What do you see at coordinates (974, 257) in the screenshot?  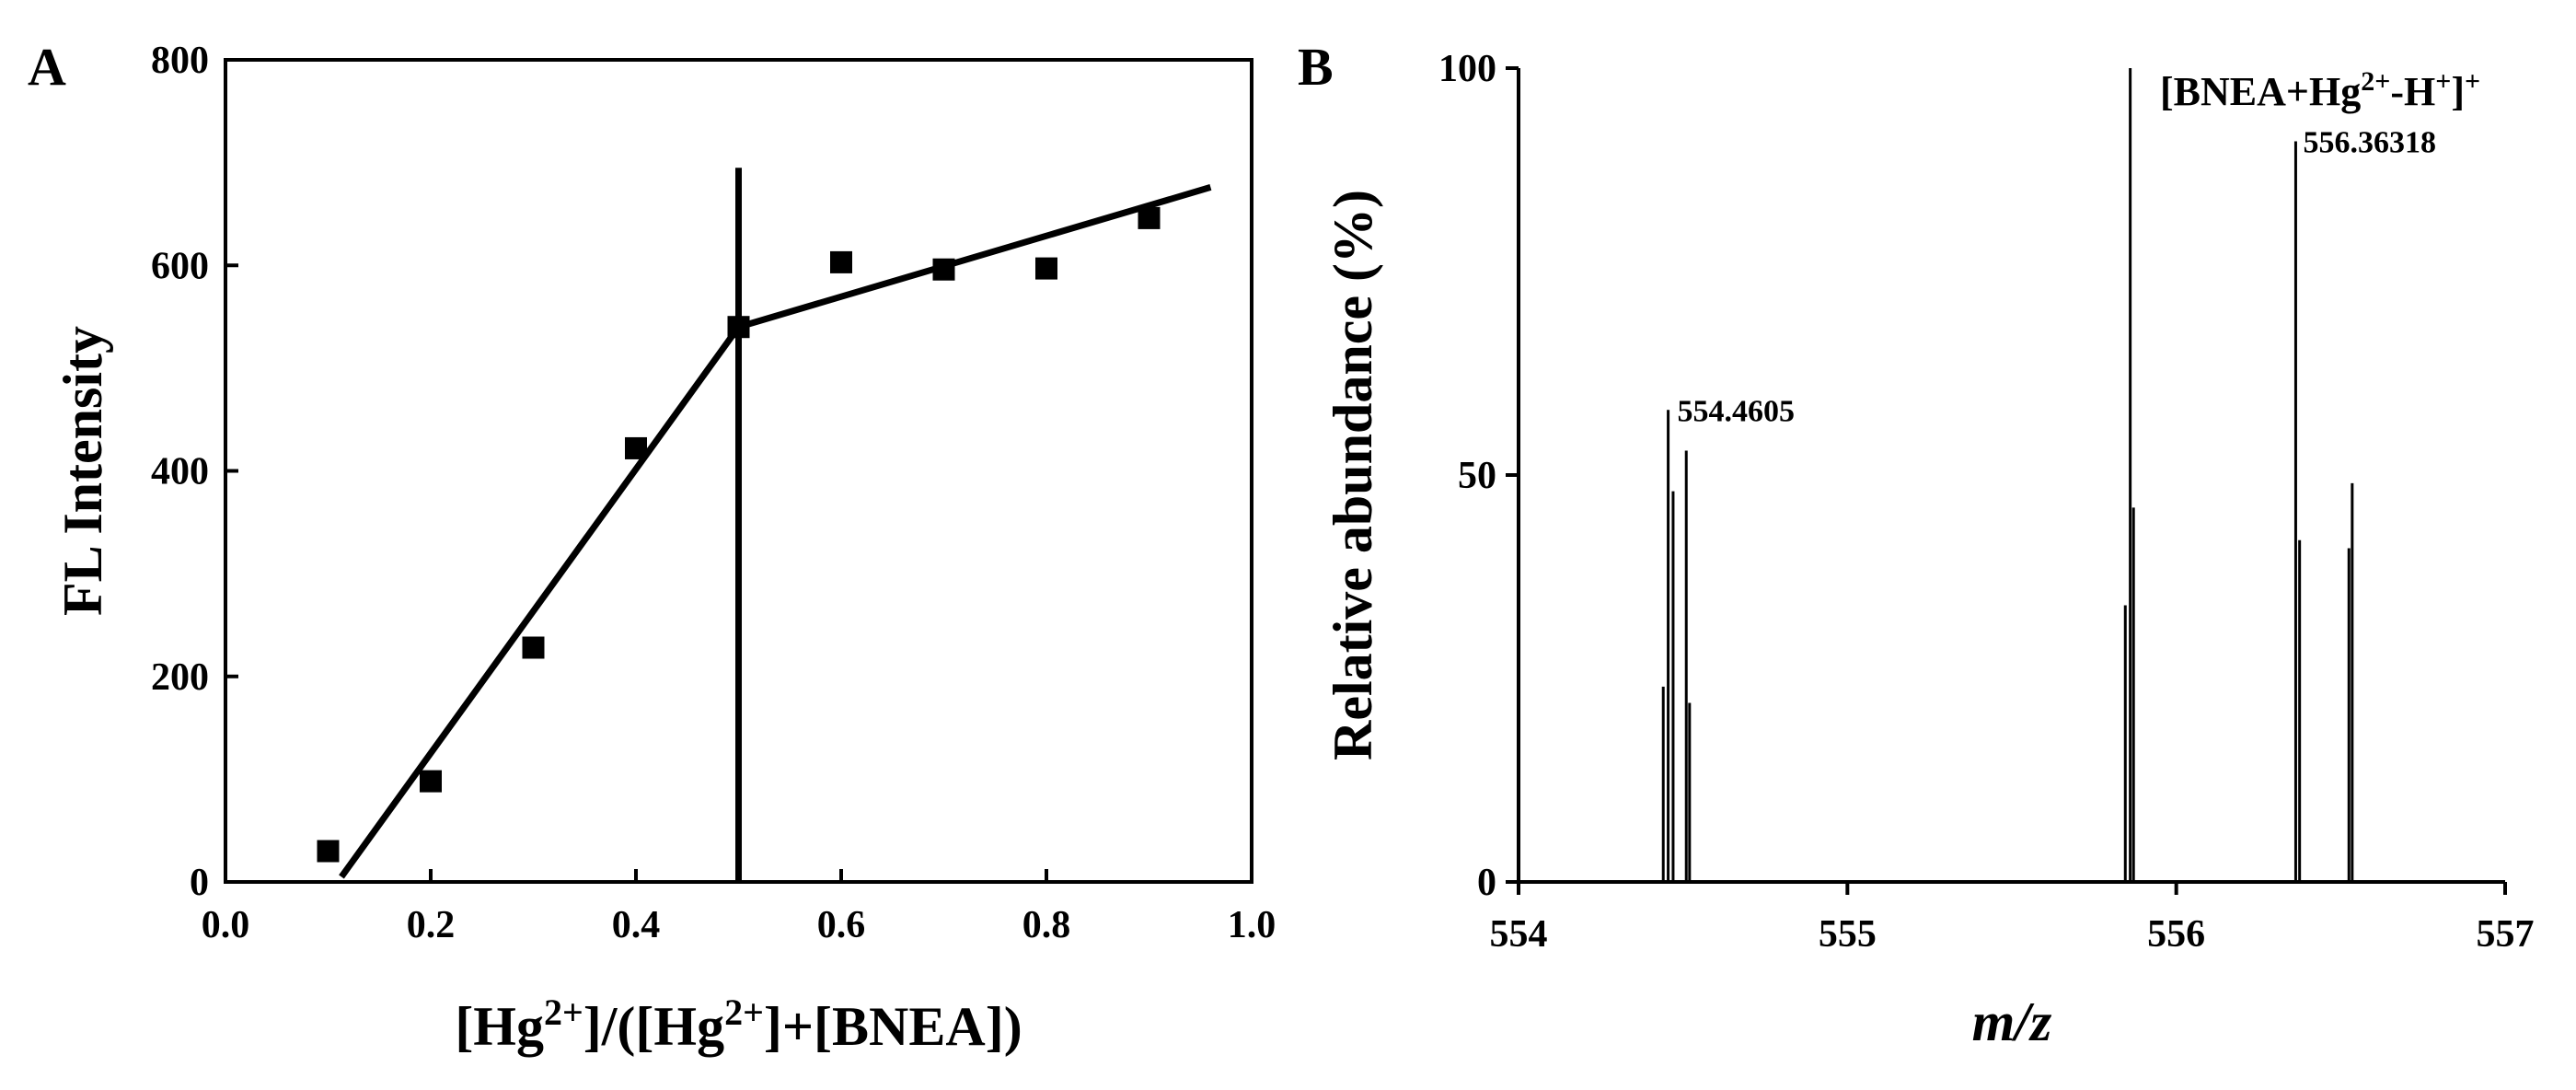 I see `fit-plateau-line` at bounding box center [974, 257].